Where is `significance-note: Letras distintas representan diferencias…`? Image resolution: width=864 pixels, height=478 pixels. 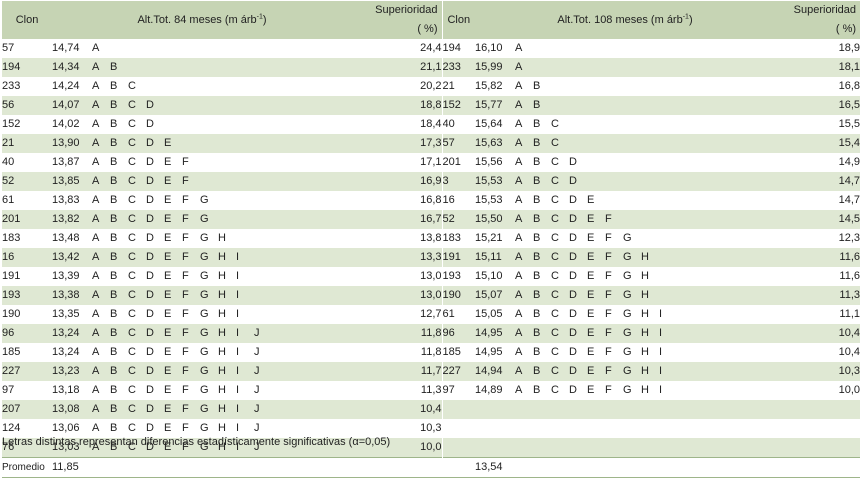
significance-note: Letras distintas representan diferencias… is located at coordinates (196, 442).